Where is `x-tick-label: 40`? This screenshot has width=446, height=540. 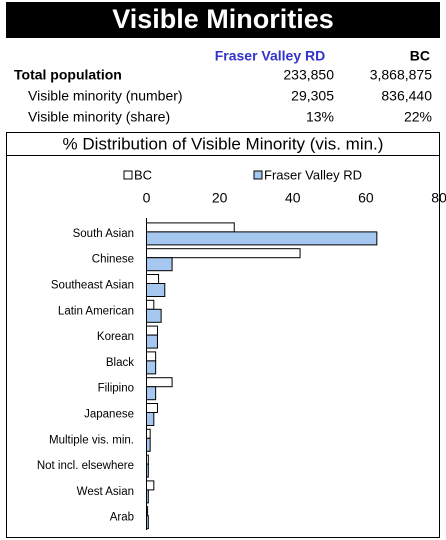
x-tick-label: 40 is located at coordinates (293, 198).